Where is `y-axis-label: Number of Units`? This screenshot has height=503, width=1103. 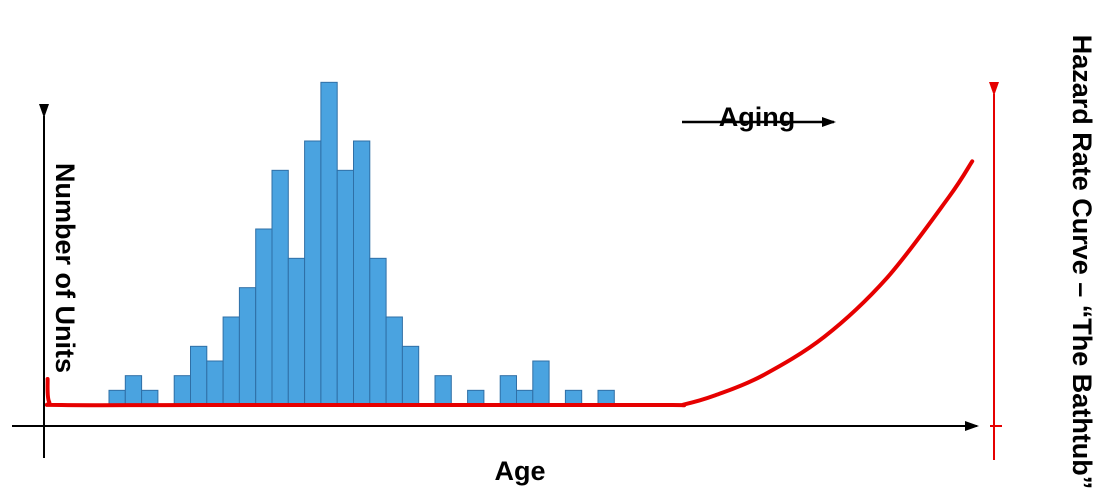 y-axis-label: Number of Units is located at coordinates (65, 268).